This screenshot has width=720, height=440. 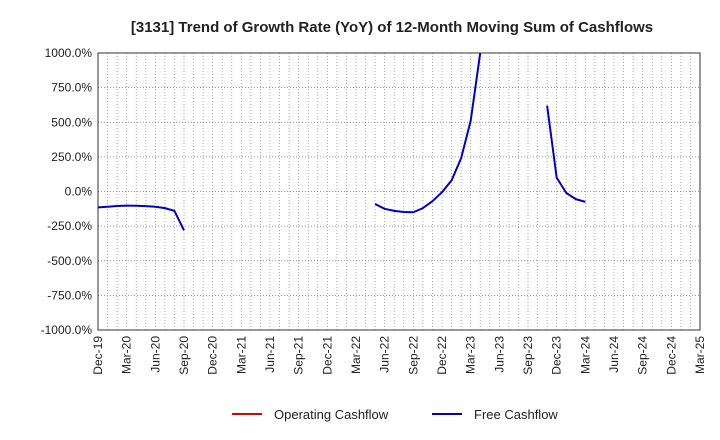 What do you see at coordinates (241, 355) in the screenshot?
I see `x-tick-label: Mar-21` at bounding box center [241, 355].